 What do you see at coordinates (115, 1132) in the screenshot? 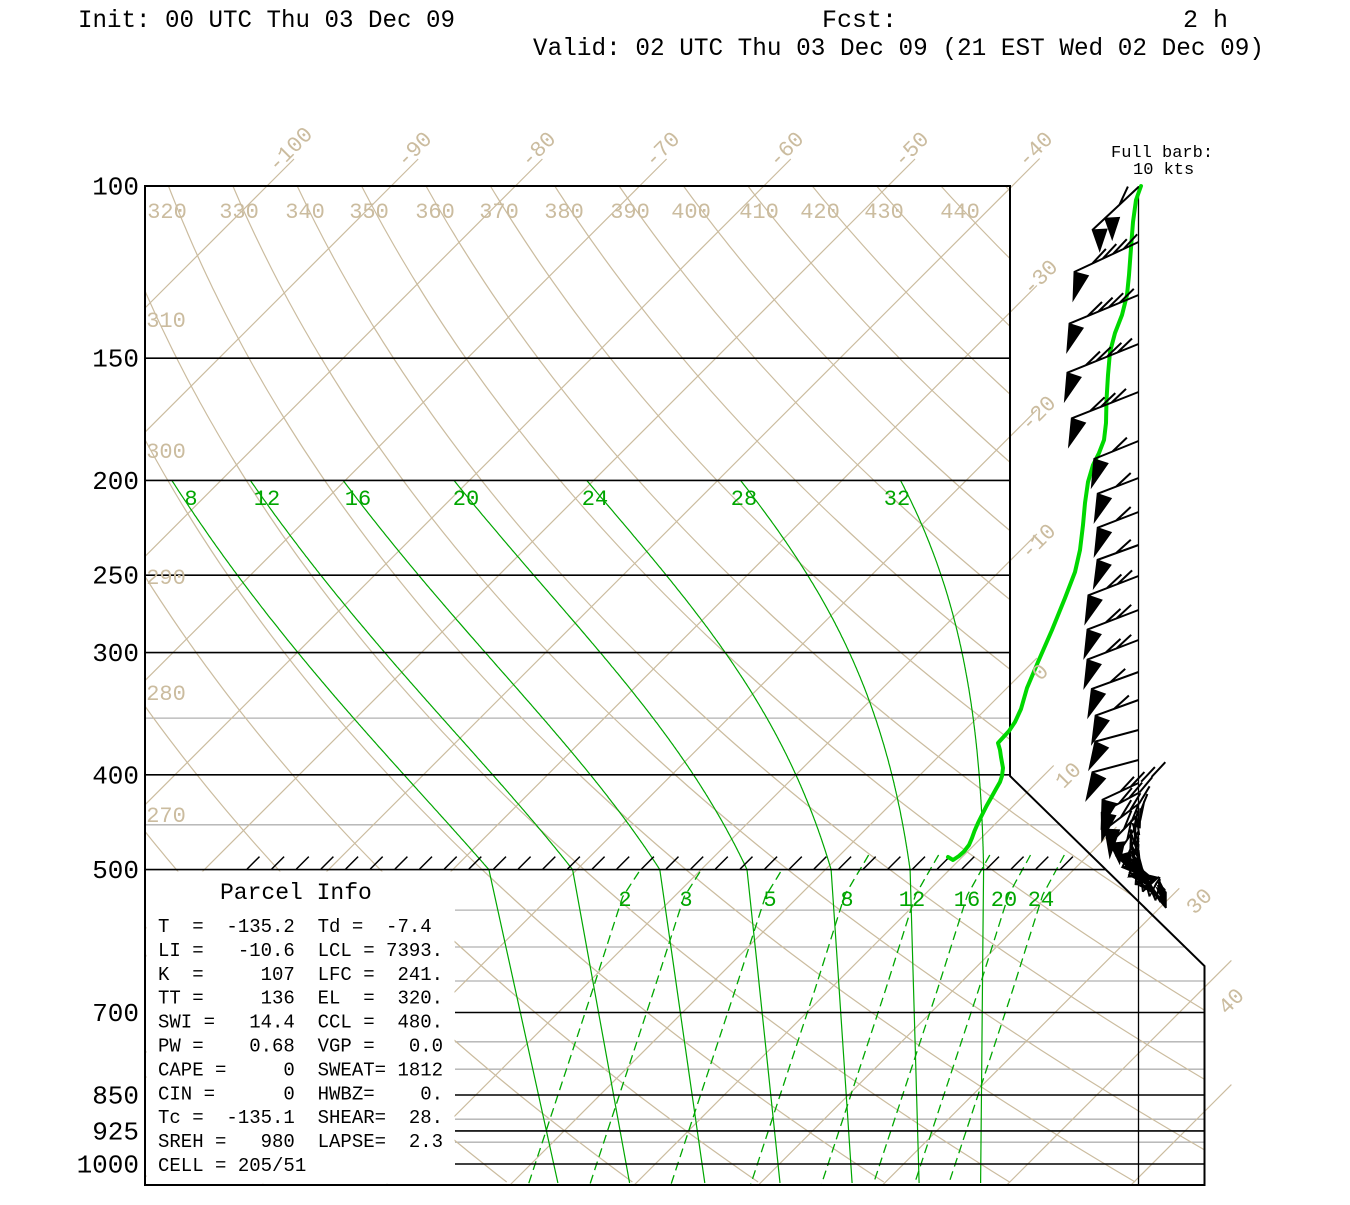
I see `svg-text: 925` at bounding box center [115, 1132].